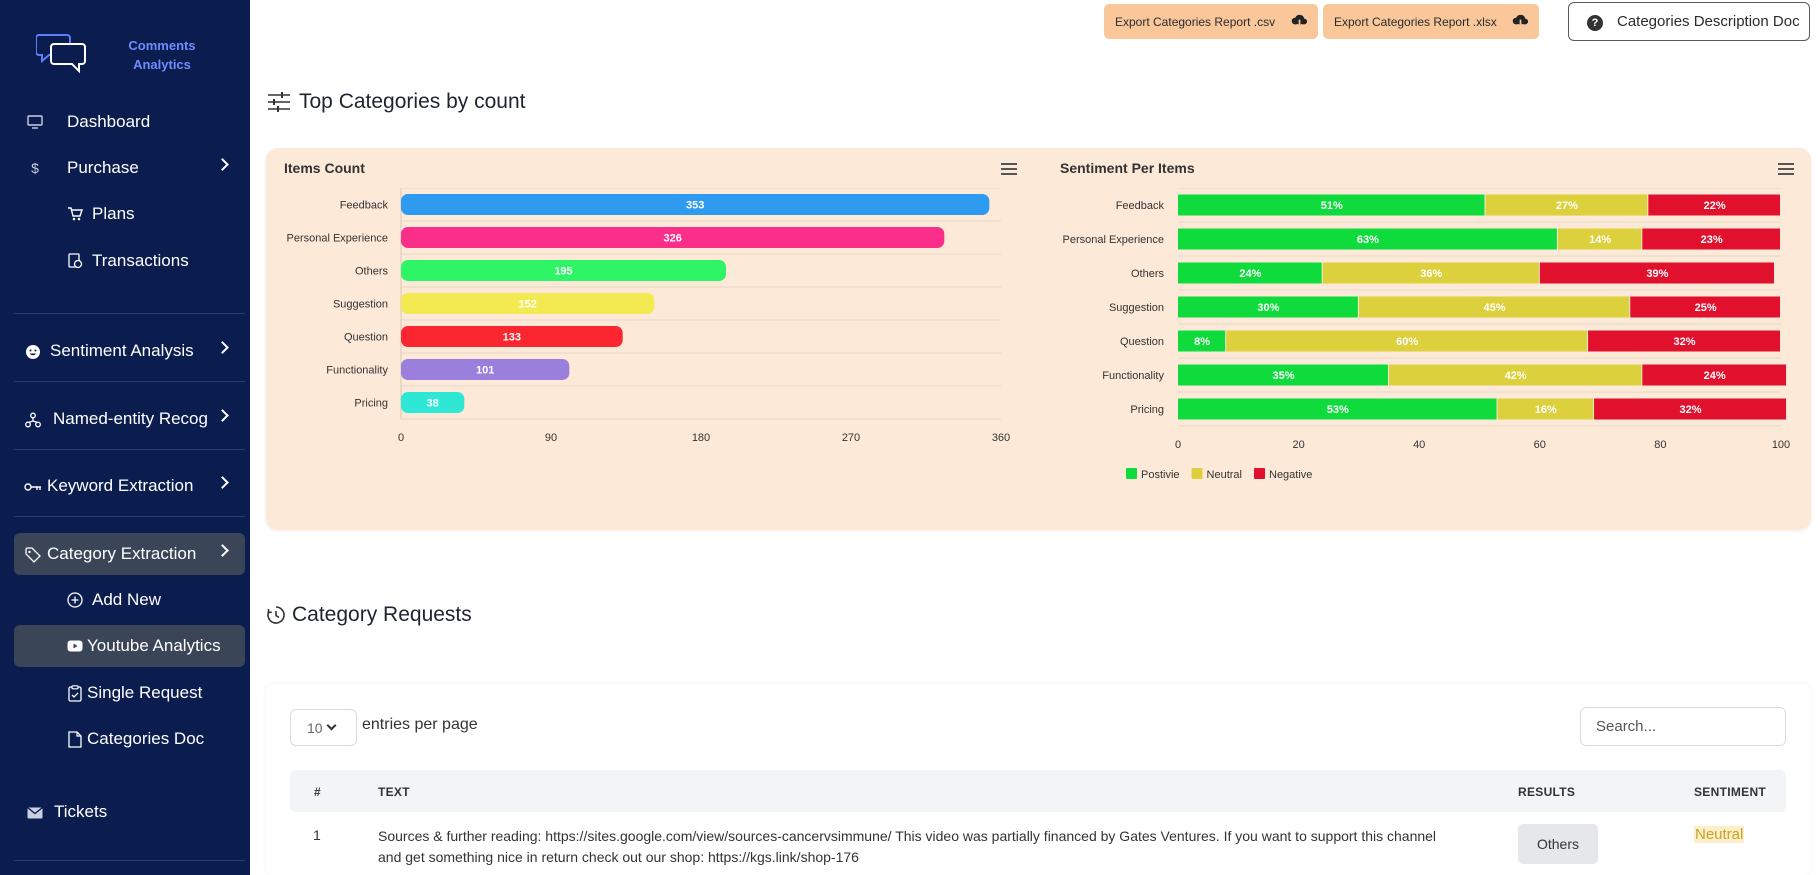  What do you see at coordinates (276, 615) in the screenshot?
I see `history-clock-icon` at bounding box center [276, 615].